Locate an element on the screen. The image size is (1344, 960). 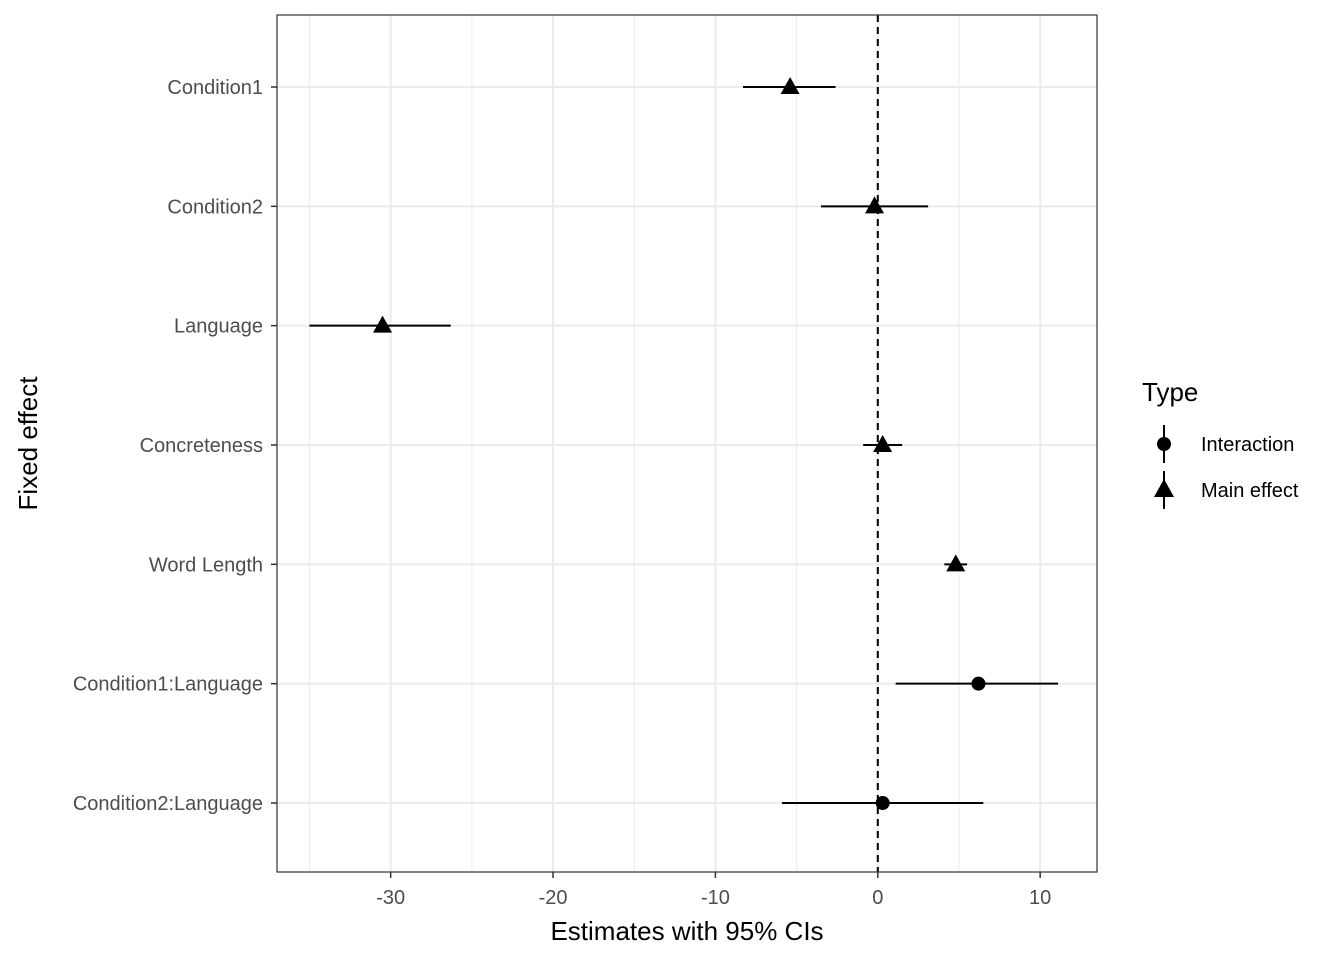
y-axis-title: Fixed effect is located at coordinates (28, 443).